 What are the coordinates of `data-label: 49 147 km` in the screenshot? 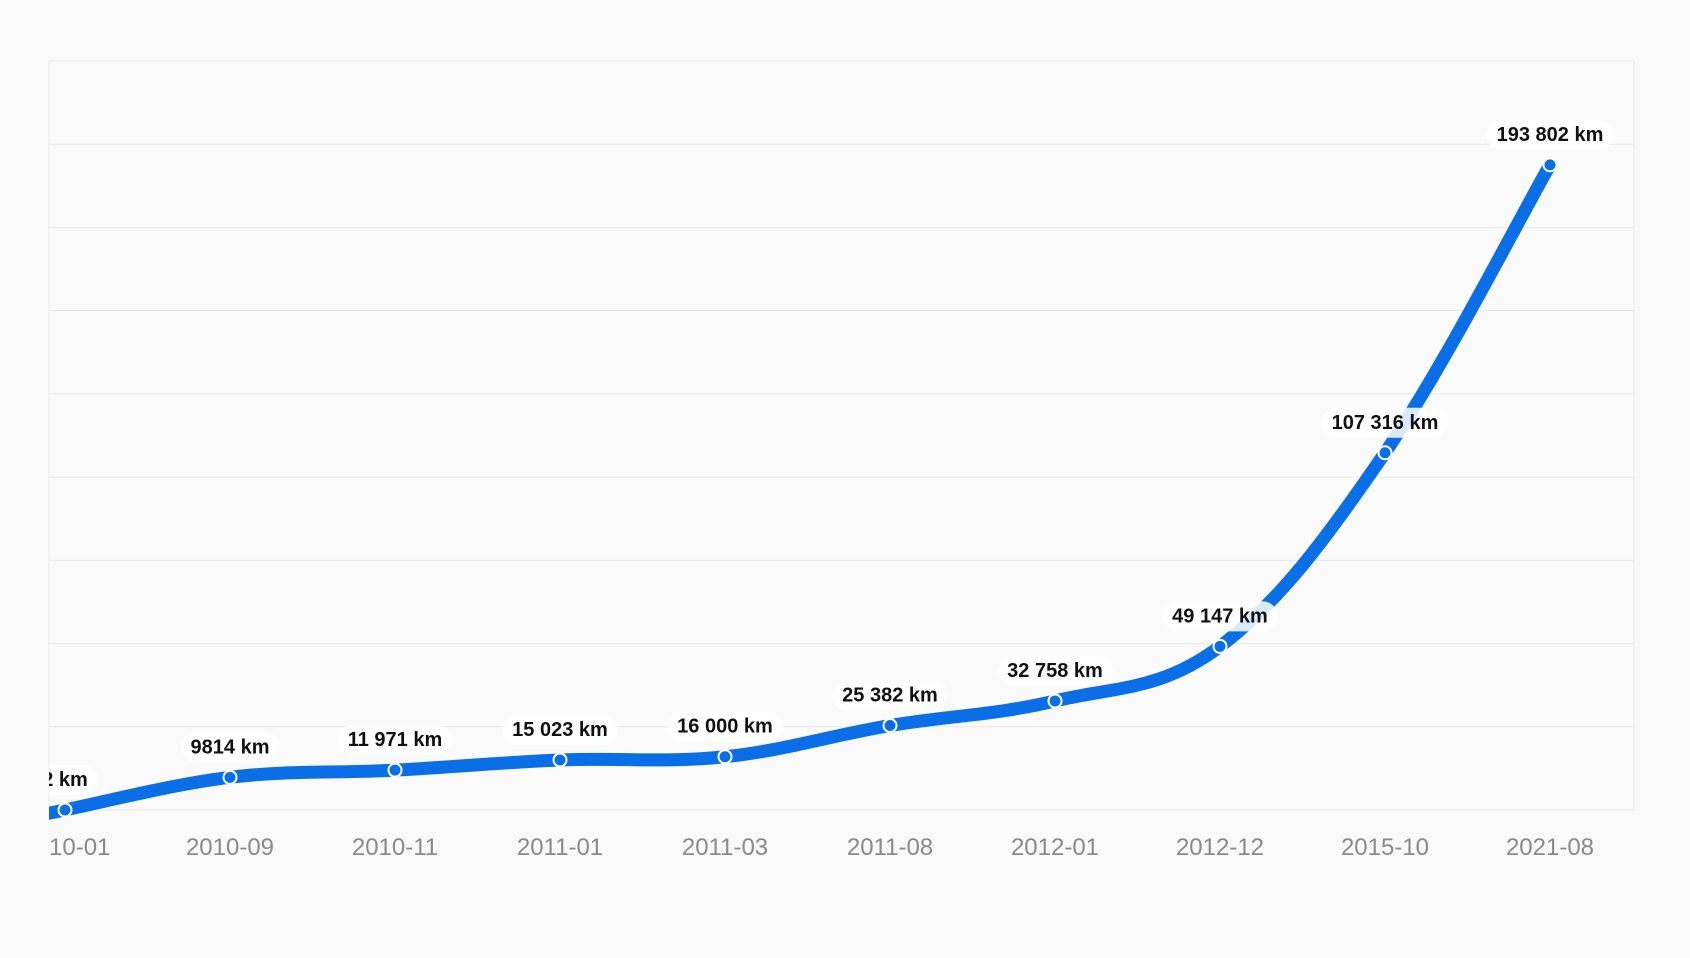 It's located at (1220, 616).